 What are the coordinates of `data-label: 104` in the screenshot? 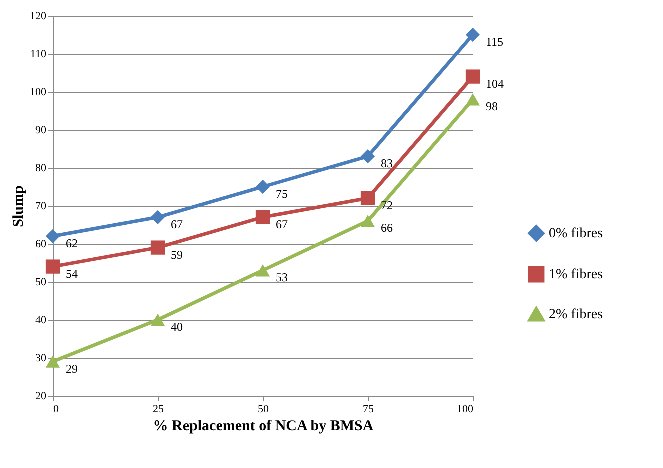 It's located at (495, 83).